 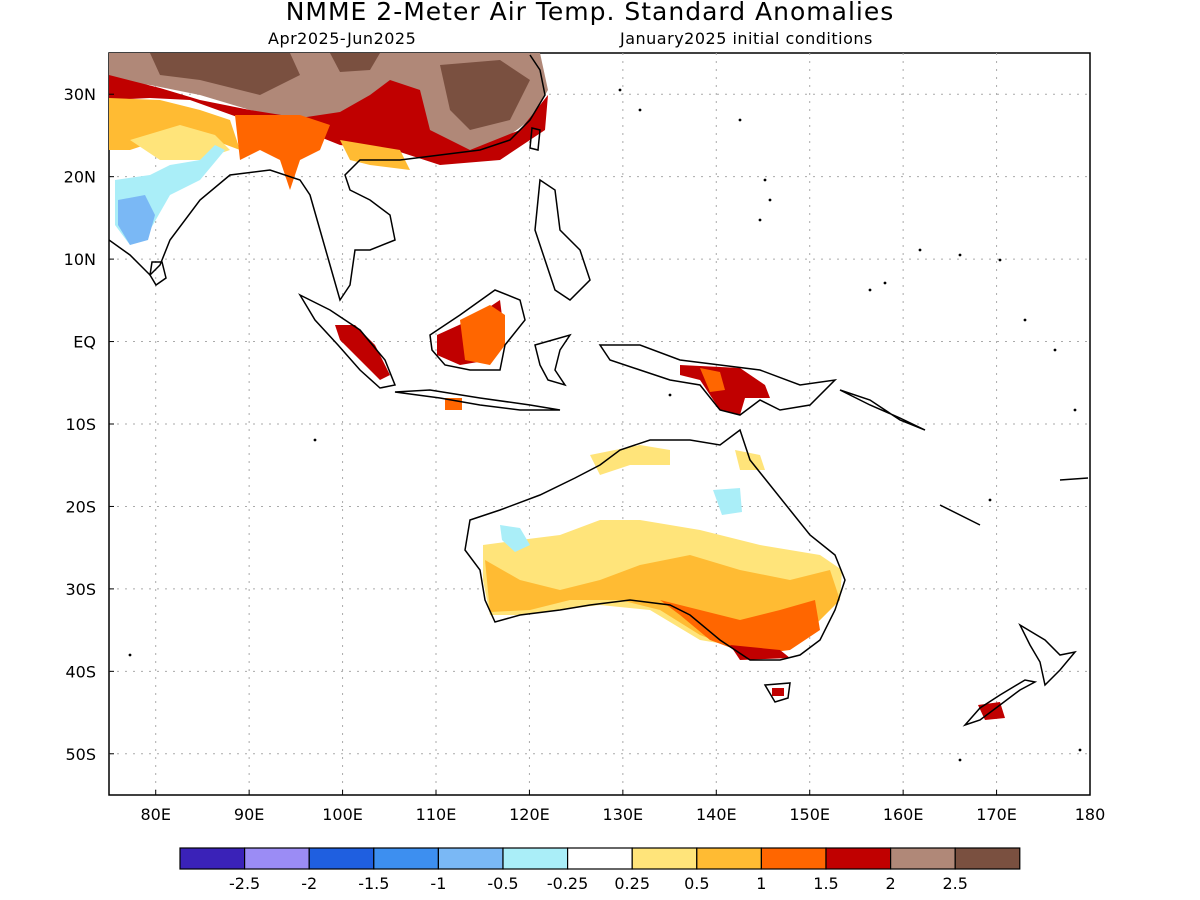 What do you see at coordinates (158, 274) in the screenshot?
I see `coastline-sri-lanka` at bounding box center [158, 274].